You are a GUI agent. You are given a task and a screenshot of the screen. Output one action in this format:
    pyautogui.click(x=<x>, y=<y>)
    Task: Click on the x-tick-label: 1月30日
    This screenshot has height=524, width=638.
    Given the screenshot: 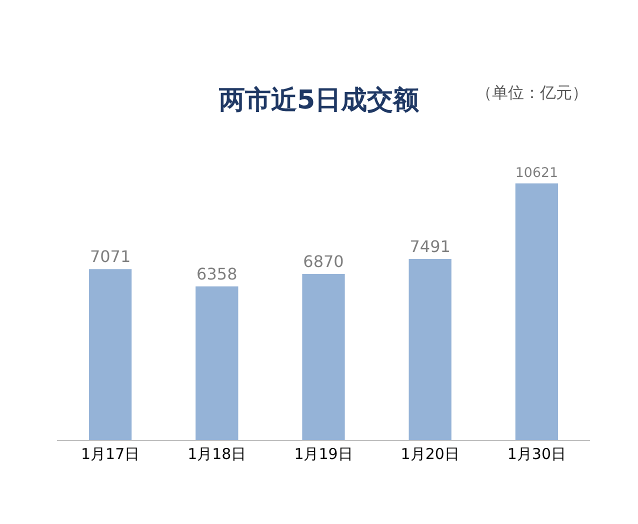 What is the action you would take?
    pyautogui.click(x=536, y=454)
    